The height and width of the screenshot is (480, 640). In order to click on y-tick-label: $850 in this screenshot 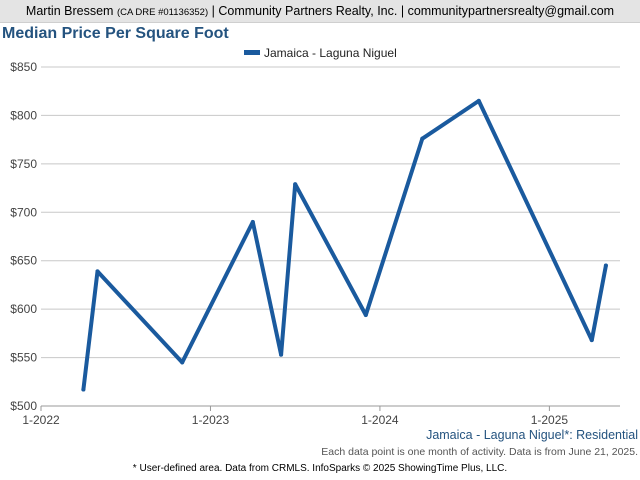, I will do `click(23, 67)`.